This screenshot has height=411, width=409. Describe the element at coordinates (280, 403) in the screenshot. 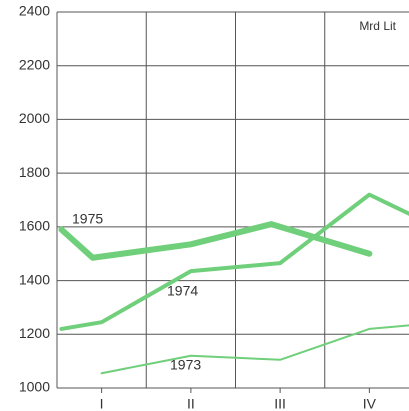

I see `x-tick-label: III` at that location.